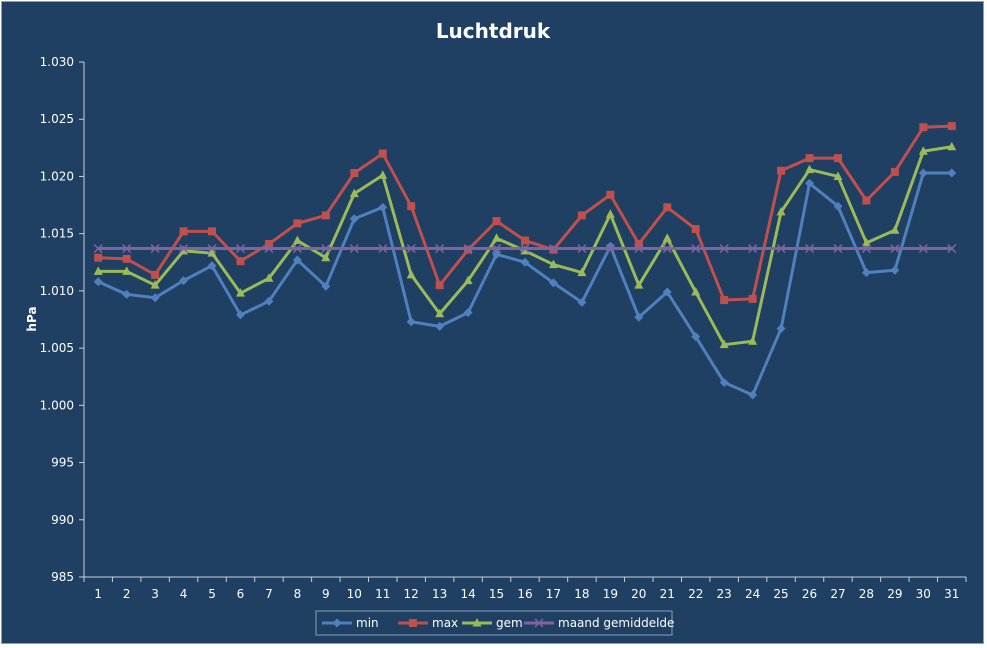 The image size is (987, 648). I want to click on y-tick-label: 1.005, so click(57, 348).